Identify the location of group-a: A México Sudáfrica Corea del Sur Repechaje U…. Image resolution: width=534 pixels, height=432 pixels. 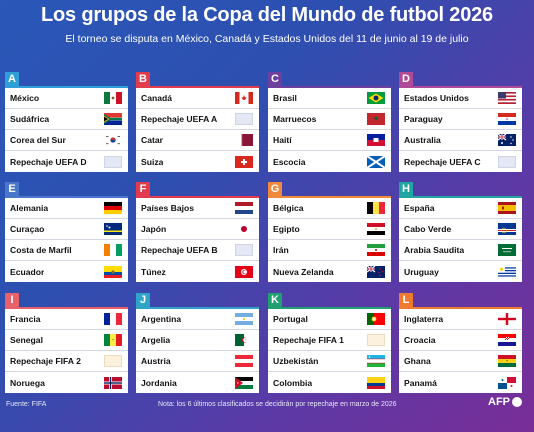
(66, 122).